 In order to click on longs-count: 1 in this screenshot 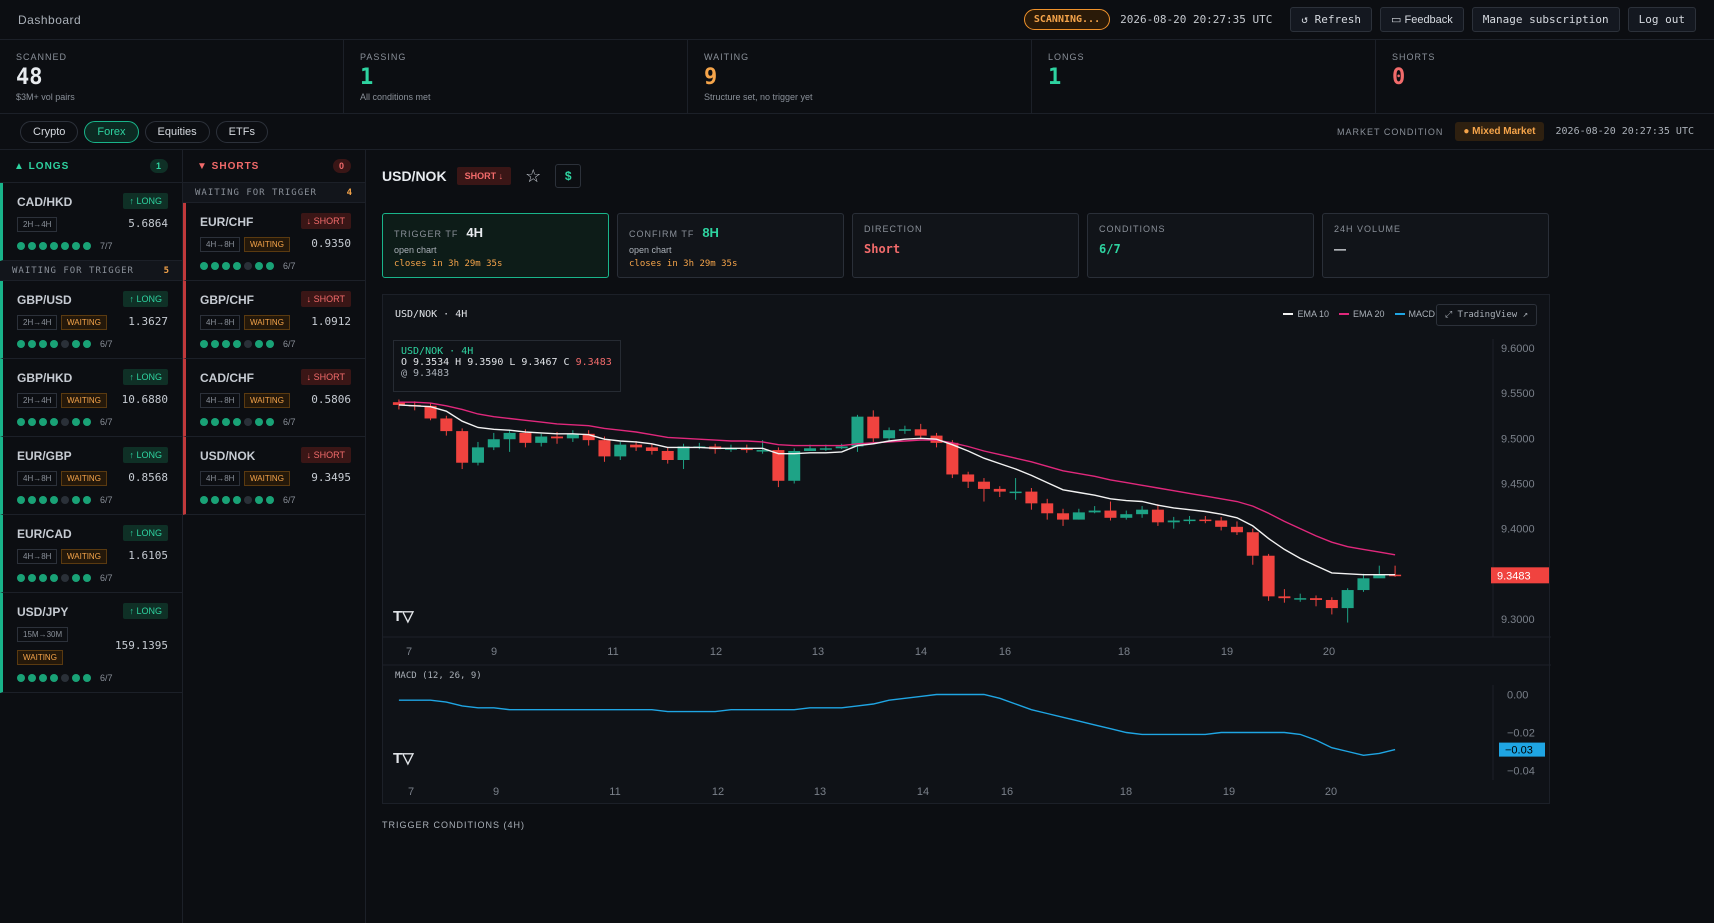, I will do `click(158, 166)`.